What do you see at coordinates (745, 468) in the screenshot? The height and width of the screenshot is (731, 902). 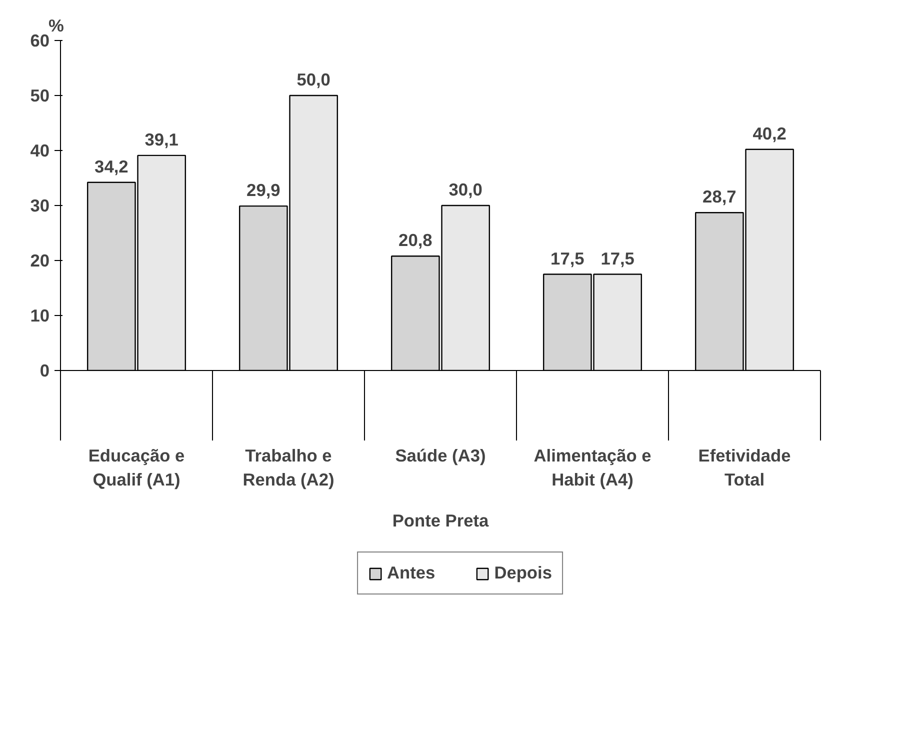 I see `x-tick-label: Efetividade Total` at bounding box center [745, 468].